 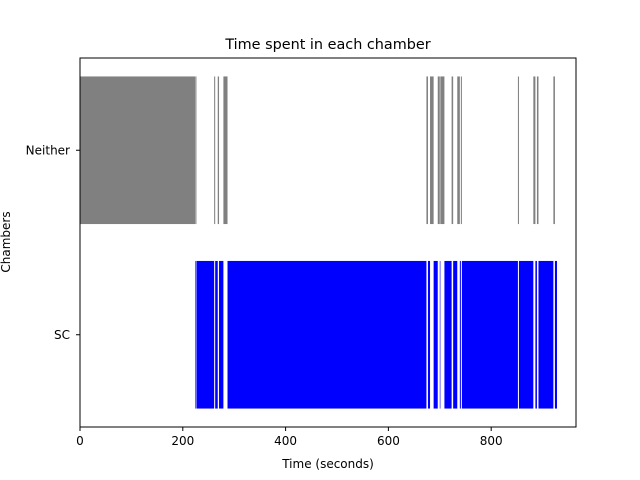 I want to click on x-axis: 0 200 400 600 800, so click(x=289, y=437).